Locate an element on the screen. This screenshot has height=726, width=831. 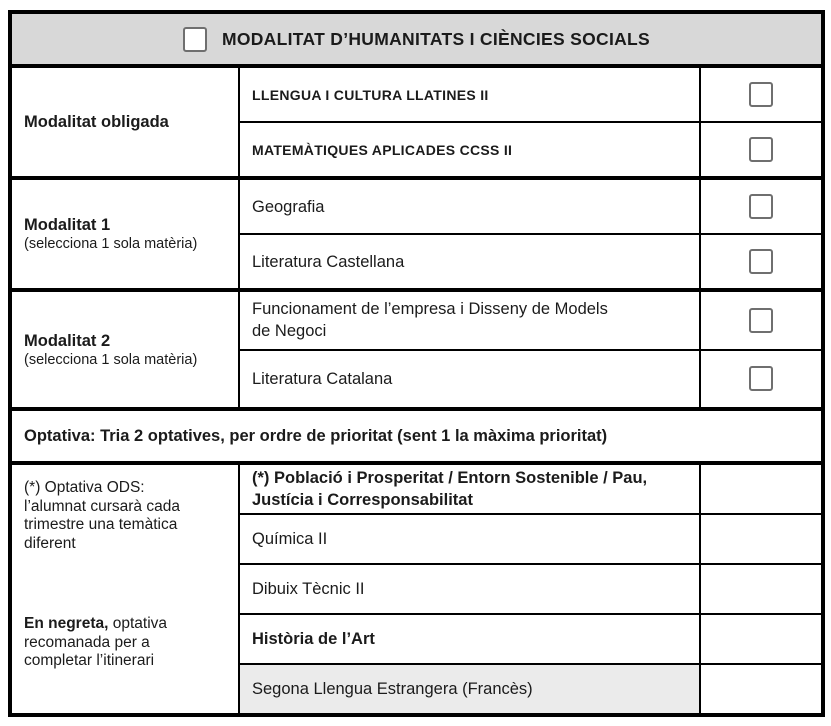
group-label: Modalitat 2 is located at coordinates (67, 340).